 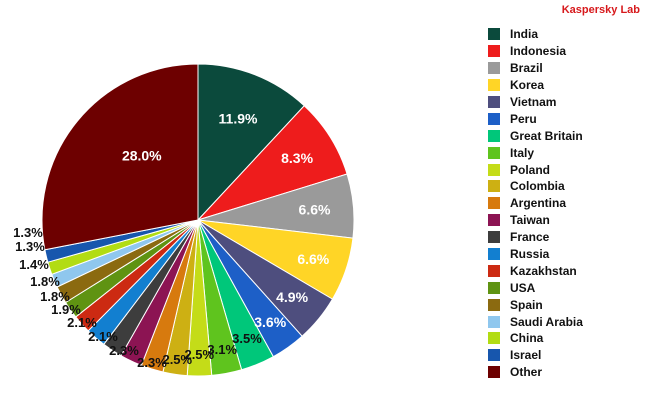 I want to click on legend-label: France, so click(x=530, y=237).